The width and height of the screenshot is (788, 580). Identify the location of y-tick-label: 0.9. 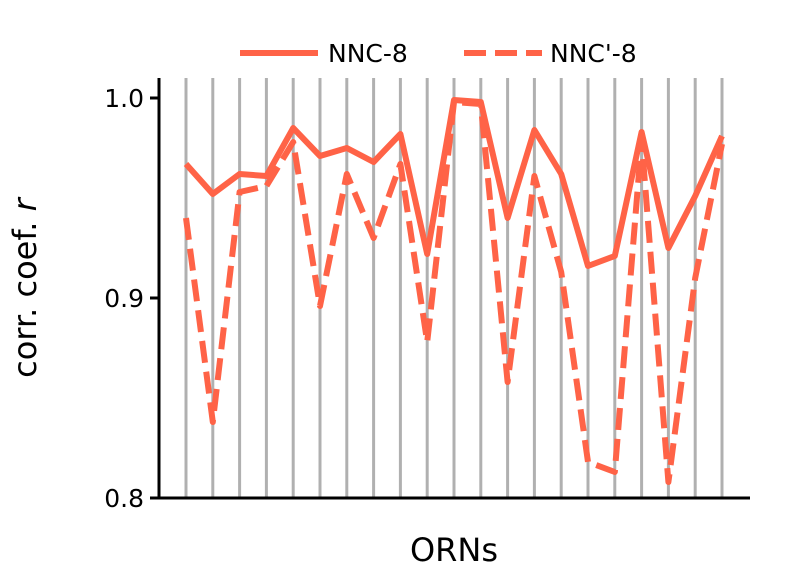
(124, 298).